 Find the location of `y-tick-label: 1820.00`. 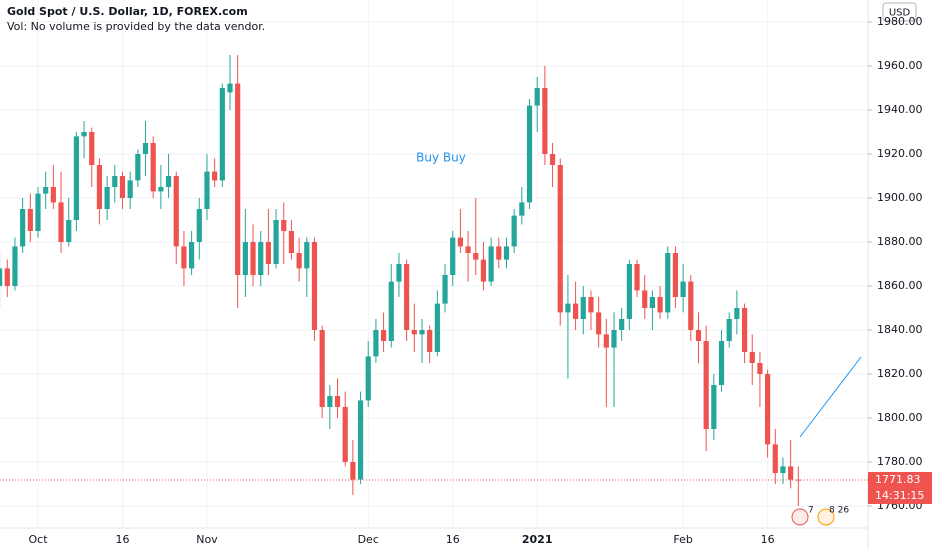

y-tick-label: 1820.00 is located at coordinates (900, 373).